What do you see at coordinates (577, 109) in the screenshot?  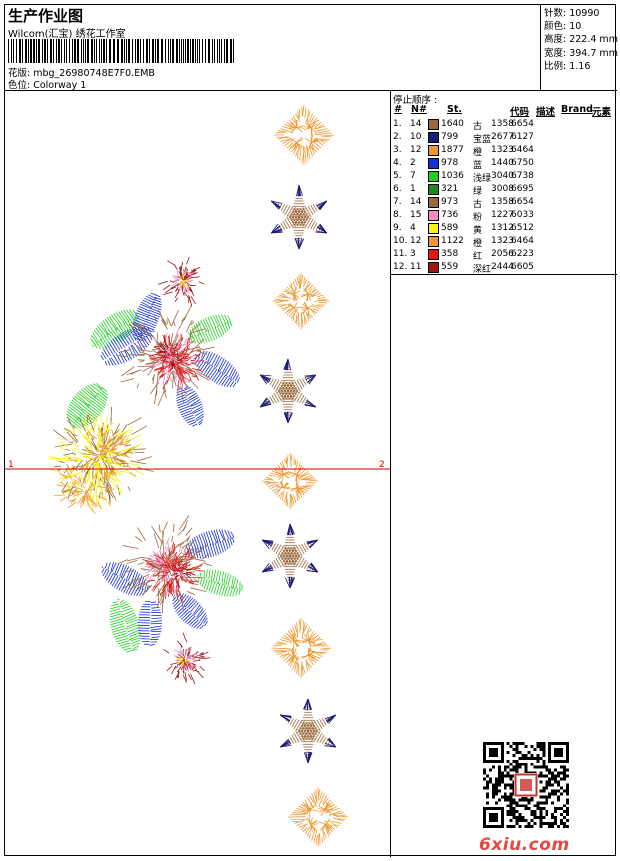 I see `col-header-brand: Brand` at bounding box center [577, 109].